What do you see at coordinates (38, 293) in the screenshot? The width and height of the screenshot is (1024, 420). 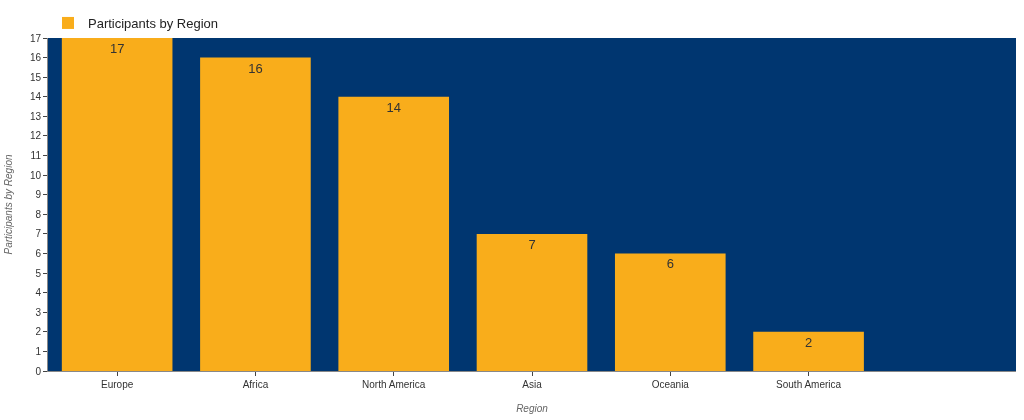 I see `y-tick-label: 4` at bounding box center [38, 293].